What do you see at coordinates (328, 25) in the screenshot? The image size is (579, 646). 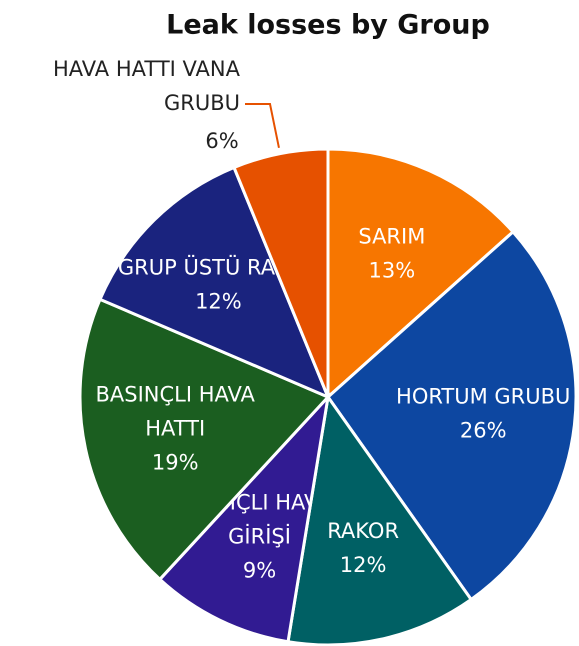 I see `chart-title: Leak losses by Group` at bounding box center [328, 25].